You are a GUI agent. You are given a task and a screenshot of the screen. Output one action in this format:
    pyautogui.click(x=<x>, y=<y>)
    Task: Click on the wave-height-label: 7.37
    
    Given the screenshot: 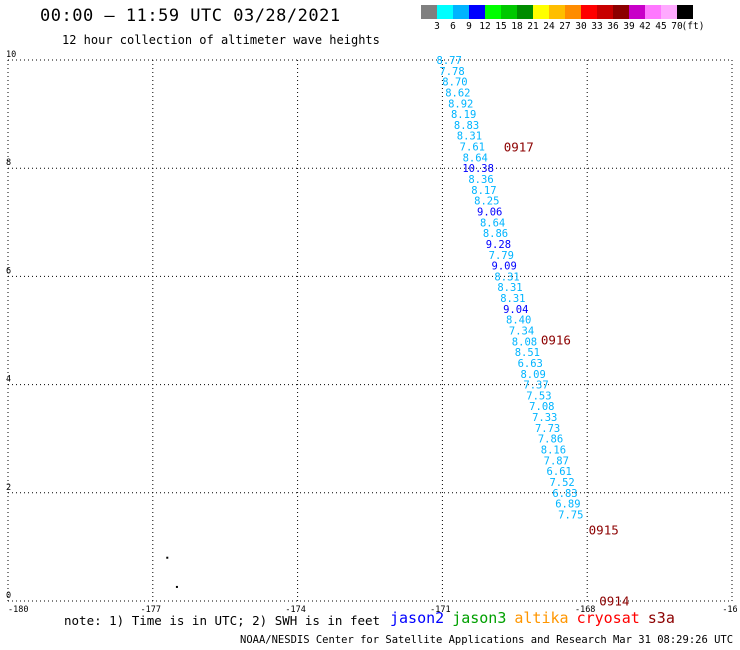 What is the action you would take?
    pyautogui.click(x=535, y=386)
    